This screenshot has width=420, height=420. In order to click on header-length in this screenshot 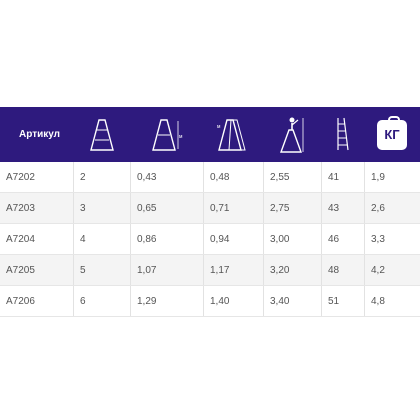, I will do `click(342, 134)`.